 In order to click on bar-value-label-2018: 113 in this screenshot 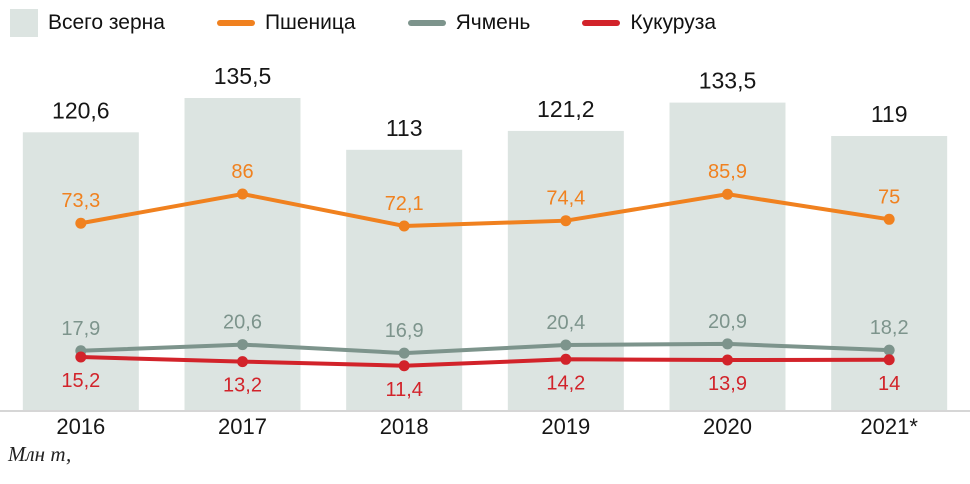, I will do `click(404, 128)`.